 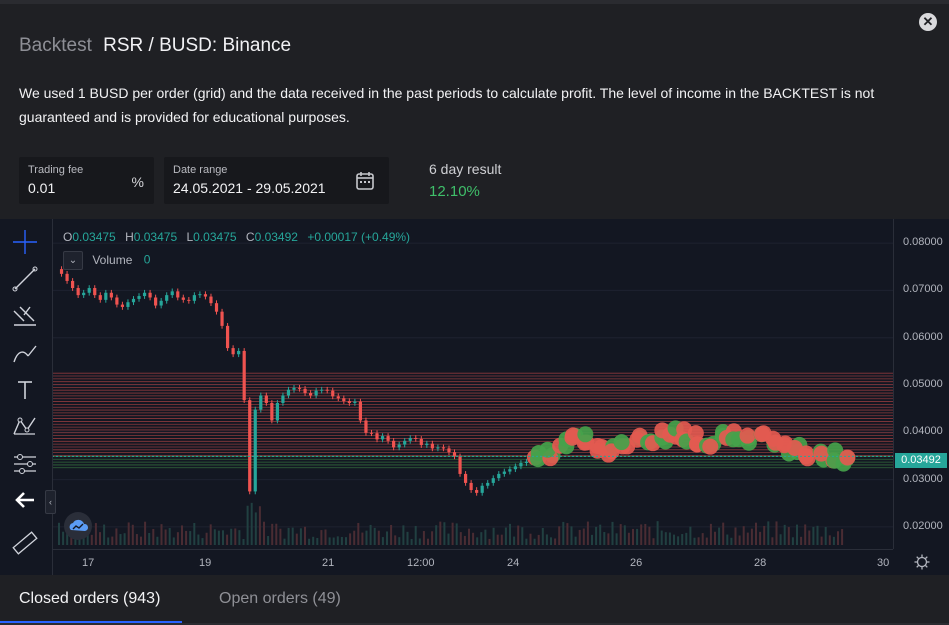 I want to click on price-axis, so click(x=921, y=384).